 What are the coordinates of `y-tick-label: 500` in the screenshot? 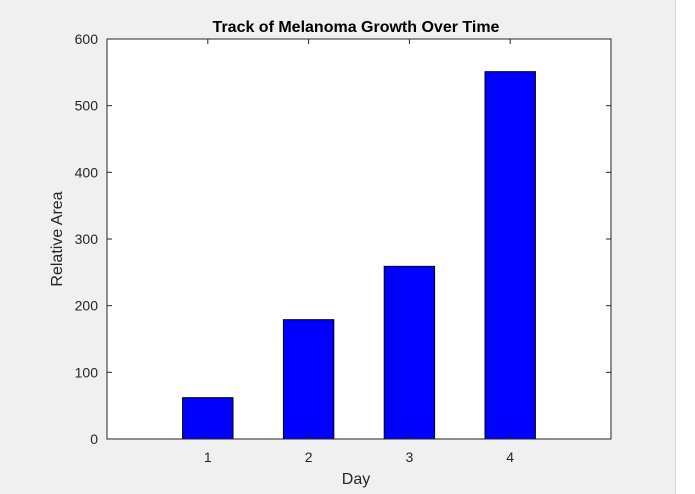 It's located at (87, 106).